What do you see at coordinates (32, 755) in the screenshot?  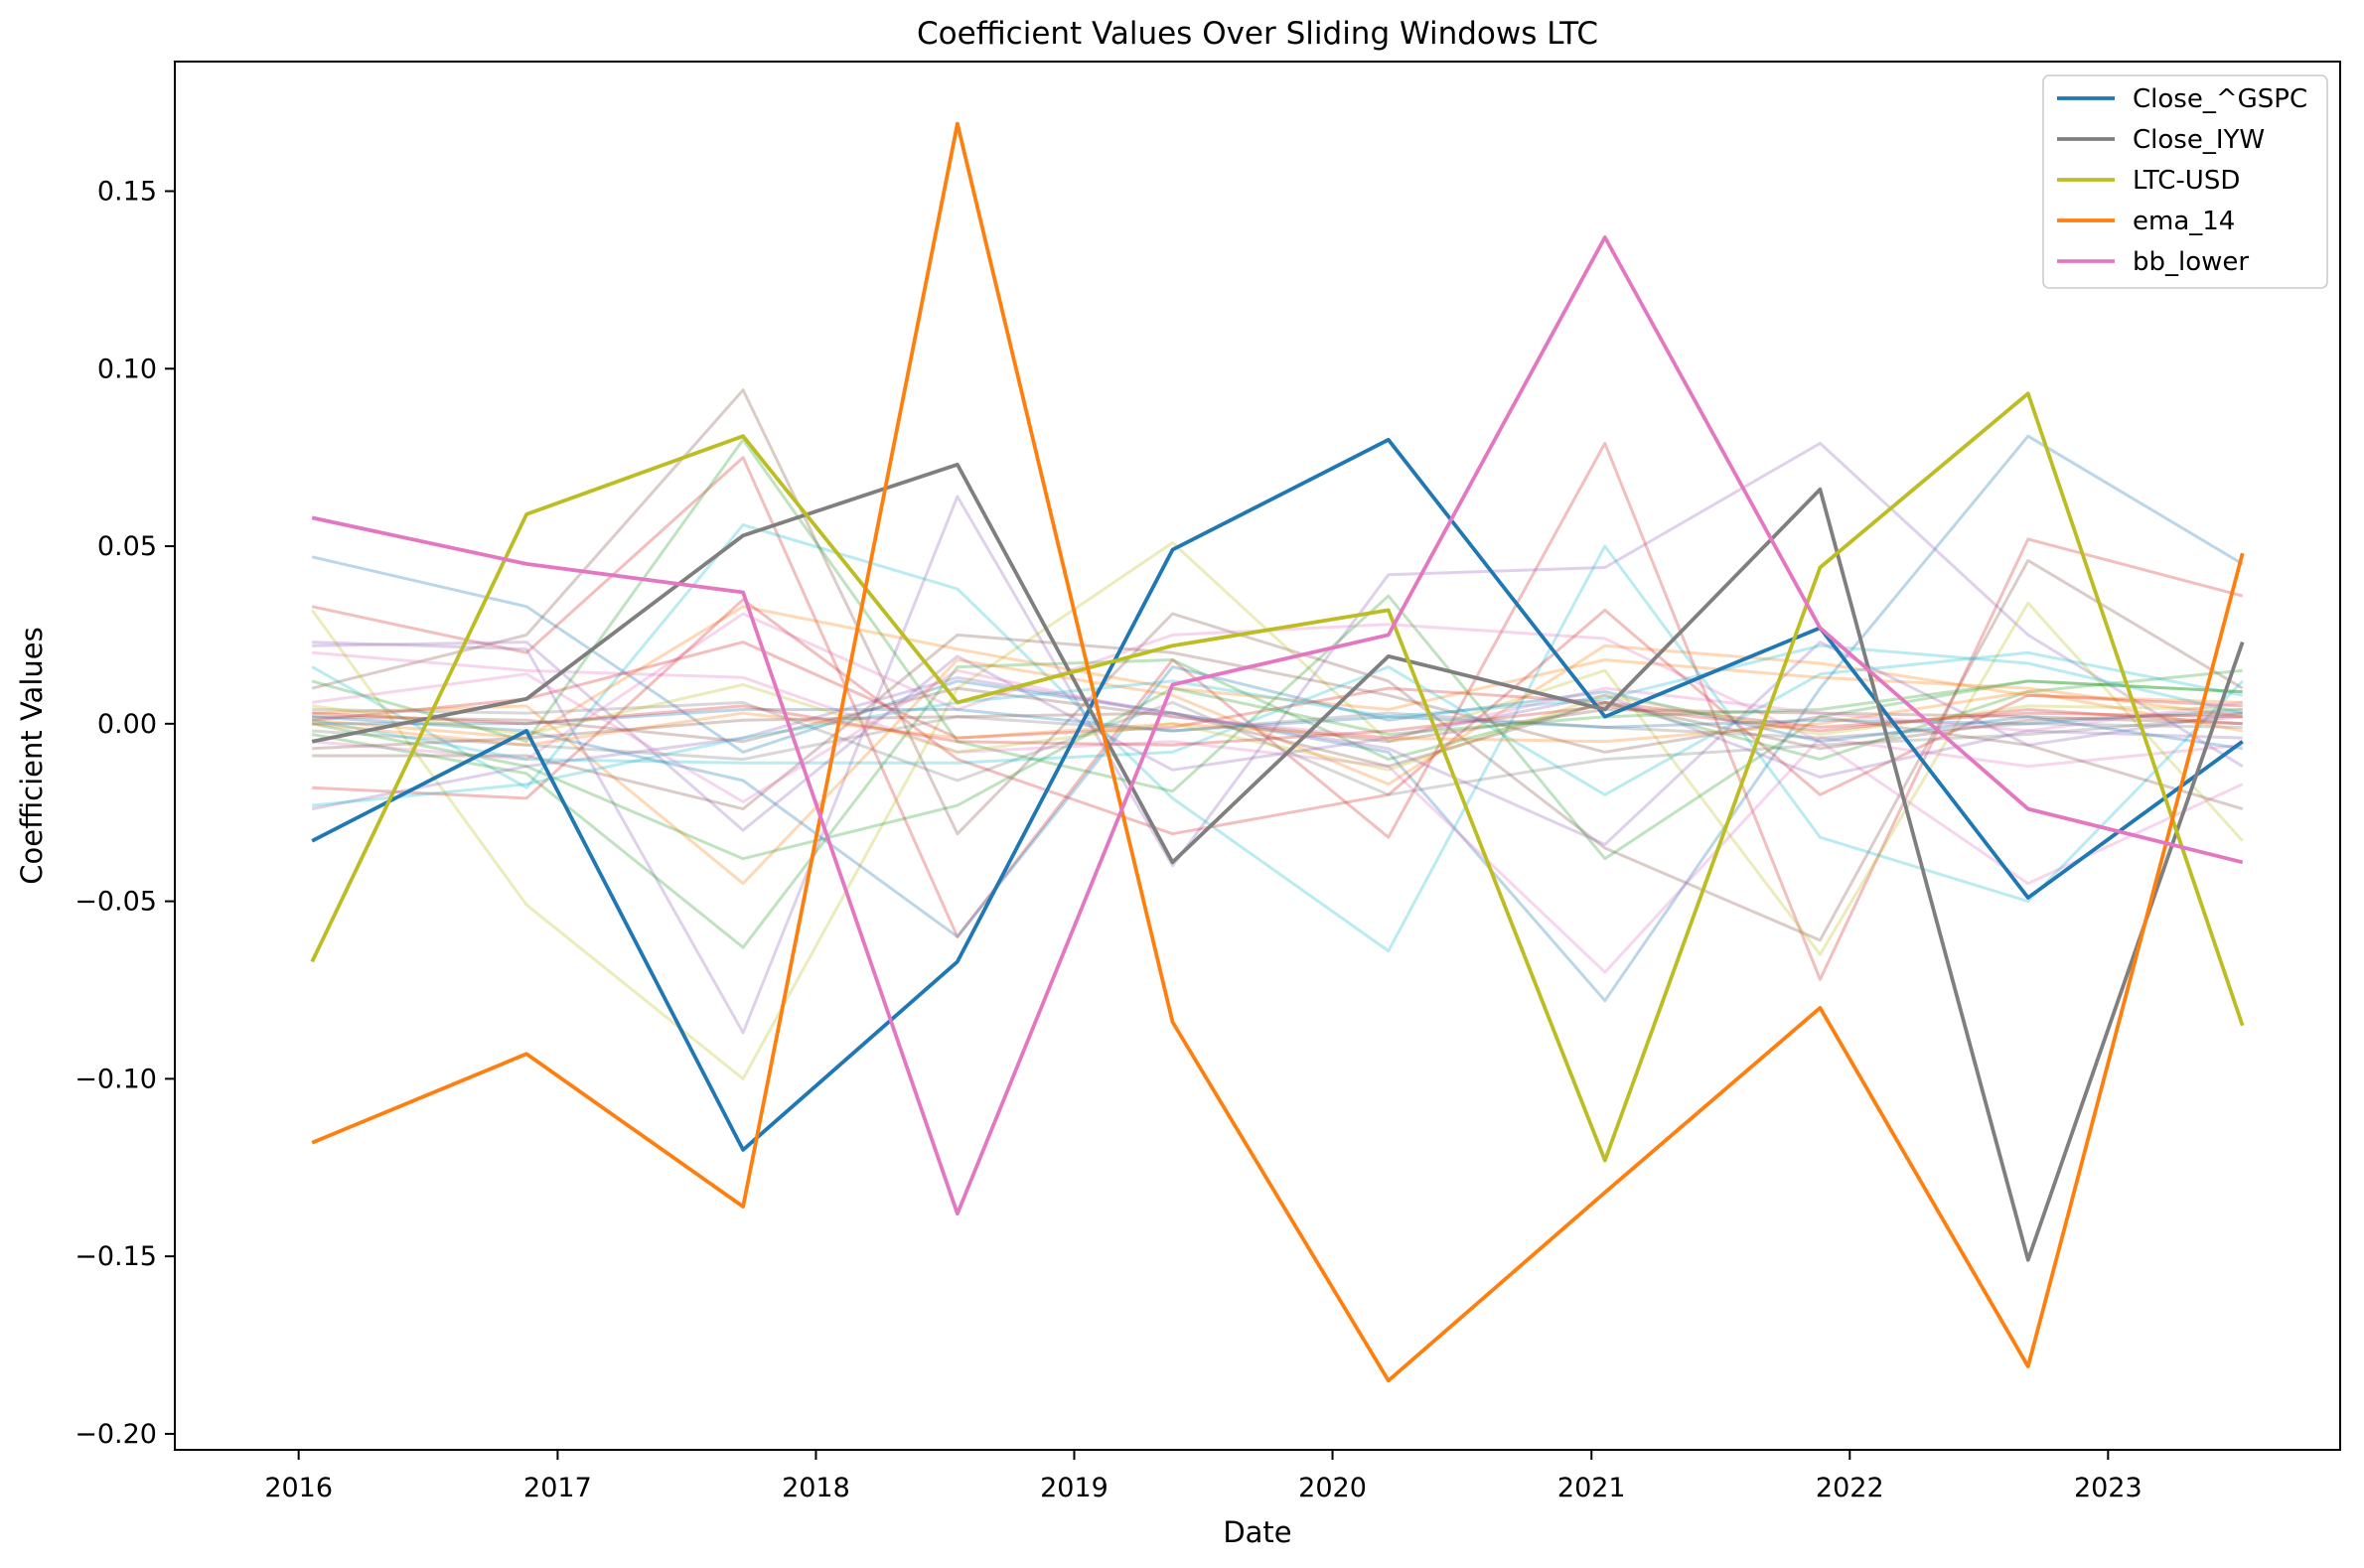 I see `y-axis-label: Coefficient Values` at bounding box center [32, 755].